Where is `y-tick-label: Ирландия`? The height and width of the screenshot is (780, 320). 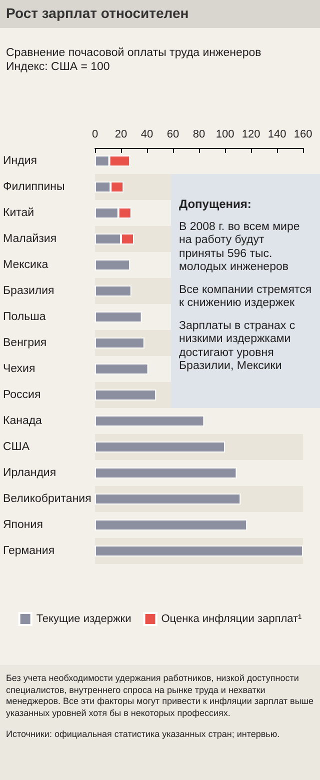
y-tick-label: Ирландия is located at coordinates (29, 473).